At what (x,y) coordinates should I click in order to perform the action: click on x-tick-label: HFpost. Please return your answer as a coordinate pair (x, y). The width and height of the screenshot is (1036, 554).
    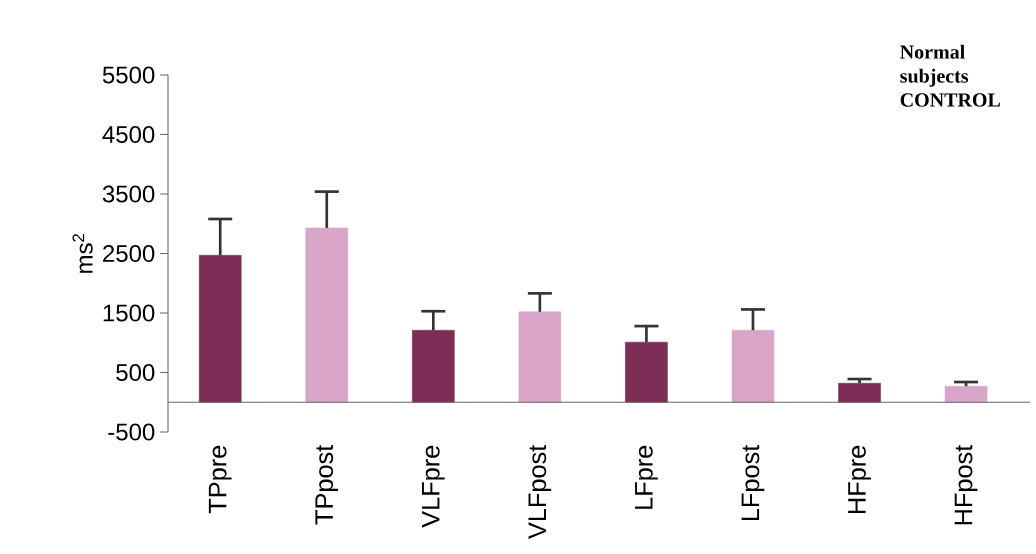
    Looking at the image, I should click on (966, 484).